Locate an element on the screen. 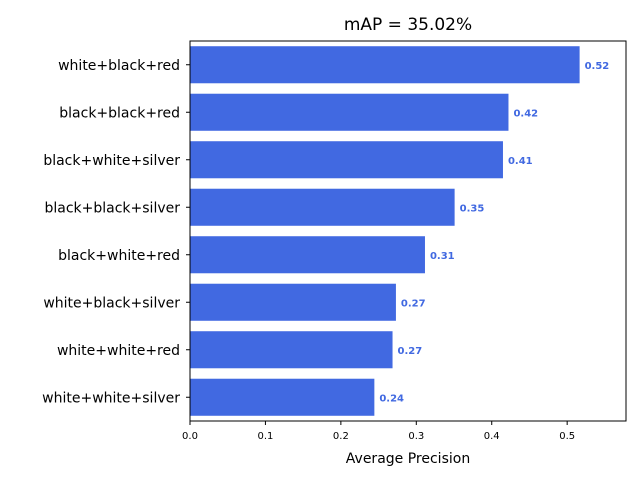 The height and width of the screenshot is (480, 640). x-tick-label: 0.1 is located at coordinates (265, 436).